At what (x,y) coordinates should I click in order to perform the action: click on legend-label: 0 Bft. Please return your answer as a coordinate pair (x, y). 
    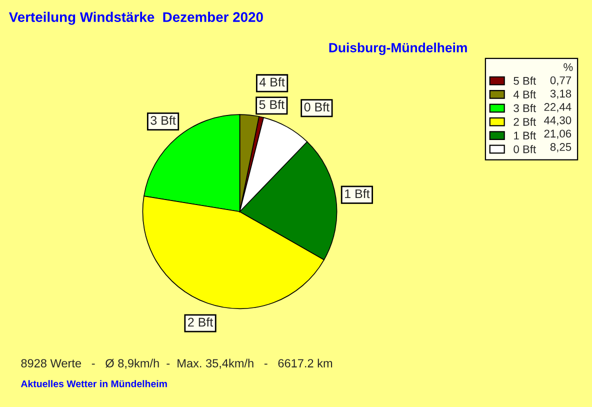
    Looking at the image, I should click on (525, 149).